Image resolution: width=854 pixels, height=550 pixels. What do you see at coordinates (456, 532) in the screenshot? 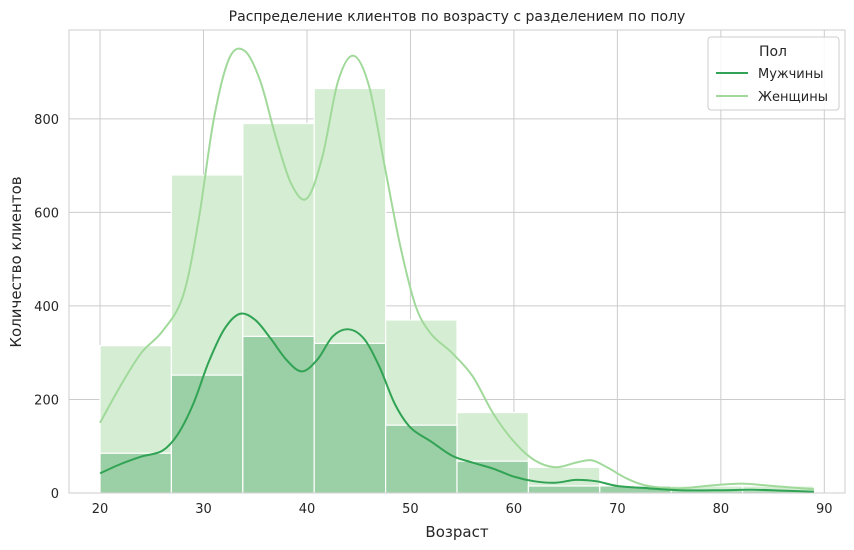
I see `x-axis-label: Возраст` at bounding box center [456, 532].